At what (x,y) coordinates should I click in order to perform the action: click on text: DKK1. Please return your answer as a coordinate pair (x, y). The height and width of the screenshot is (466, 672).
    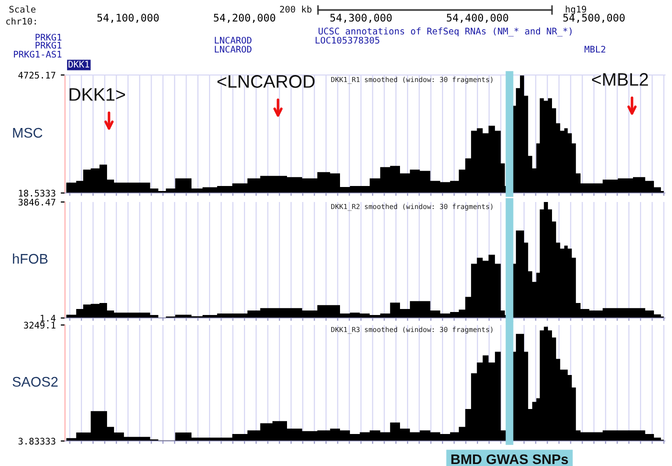
    Looking at the image, I should click on (79, 64).